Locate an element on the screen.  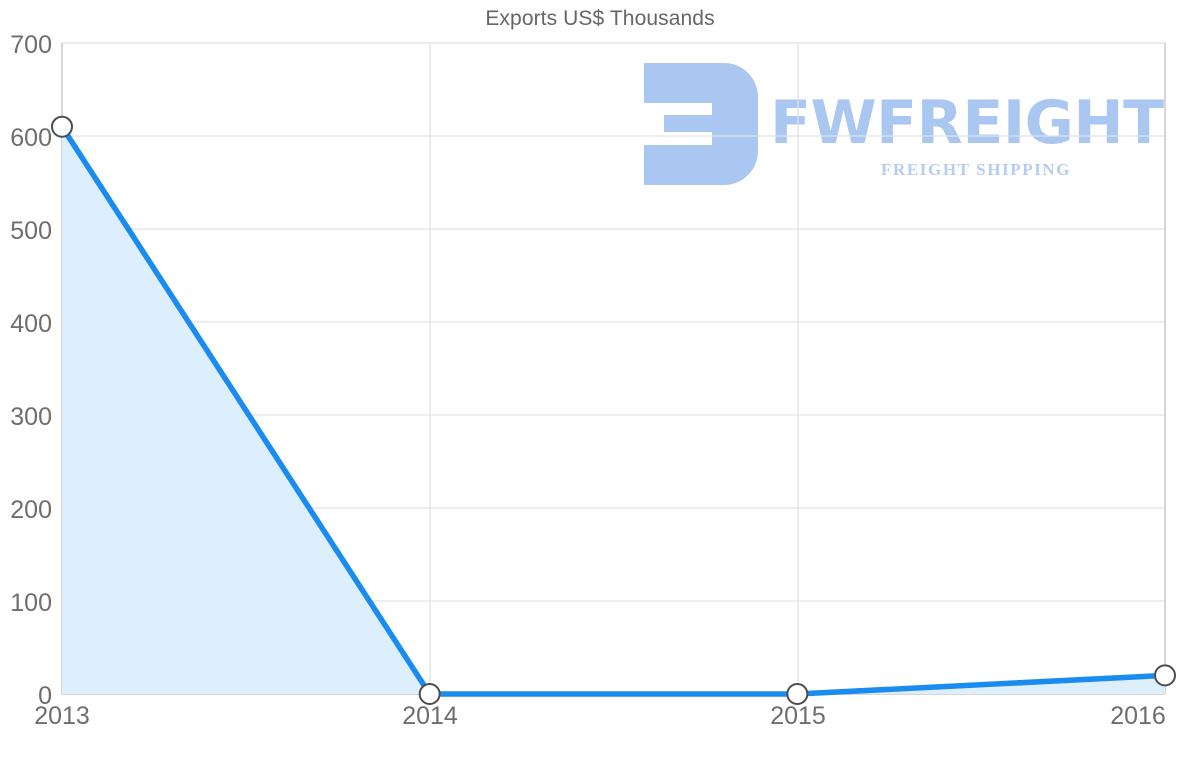
y-tick-label-600: 600 is located at coordinates (31, 138).